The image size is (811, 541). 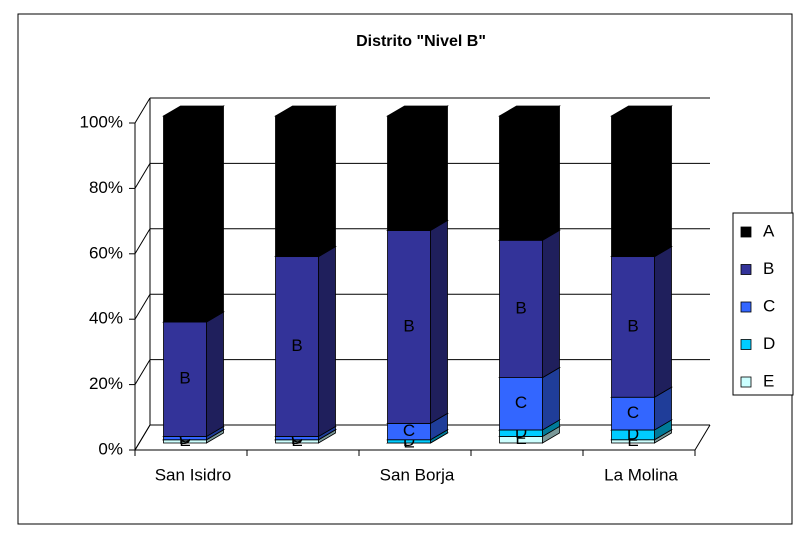 What do you see at coordinates (101, 121) in the screenshot?
I see `y-tick-label: 100%` at bounding box center [101, 121].